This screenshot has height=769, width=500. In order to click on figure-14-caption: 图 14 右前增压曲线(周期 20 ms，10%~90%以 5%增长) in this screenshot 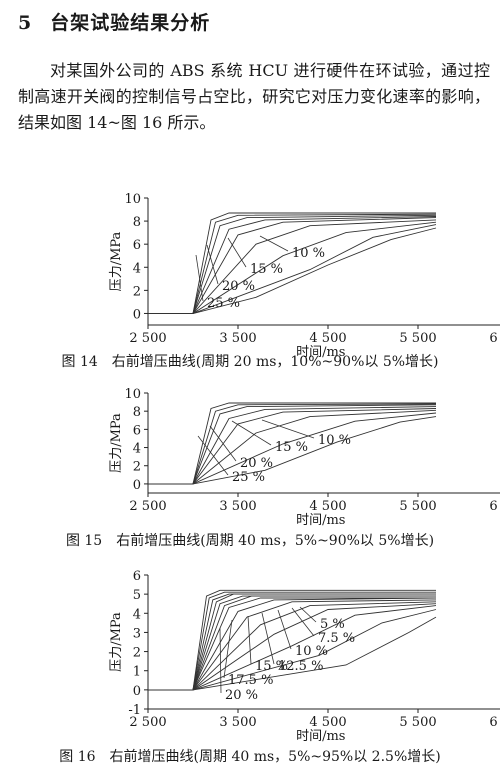, I will do `click(250, 362)`.